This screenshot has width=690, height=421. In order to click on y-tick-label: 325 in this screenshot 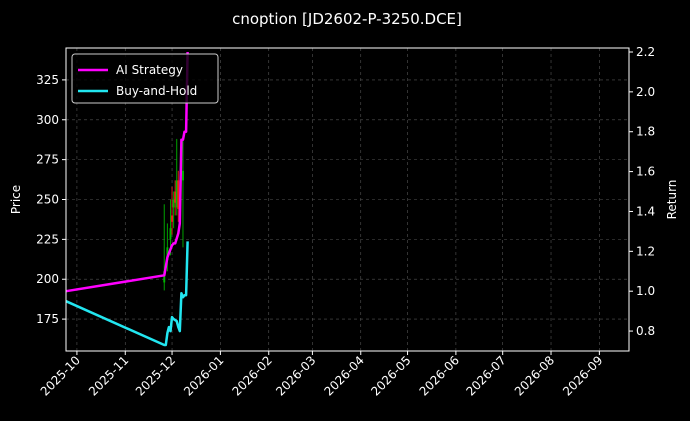, I will do `click(47, 80)`.